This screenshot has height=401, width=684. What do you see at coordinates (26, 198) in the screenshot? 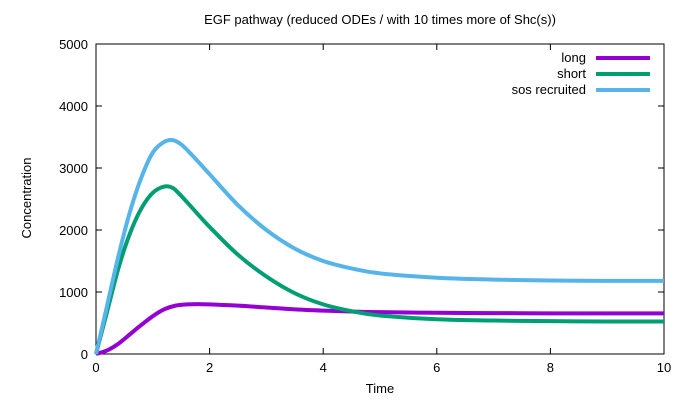
I see `y-axis-label: Concentration` at bounding box center [26, 198].